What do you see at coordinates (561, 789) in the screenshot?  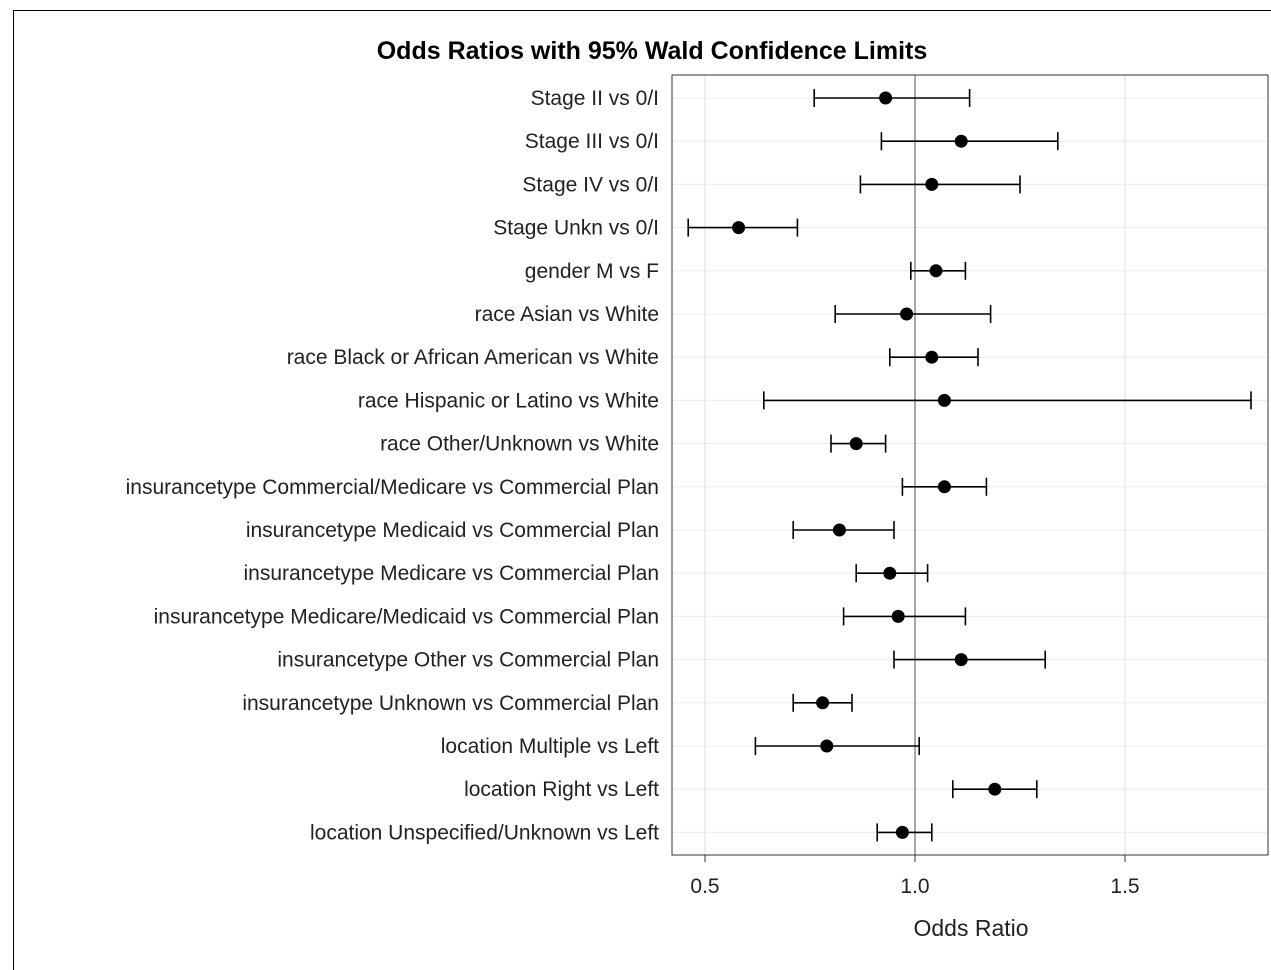 I see `category-label: location Right vs Left` at bounding box center [561, 789].